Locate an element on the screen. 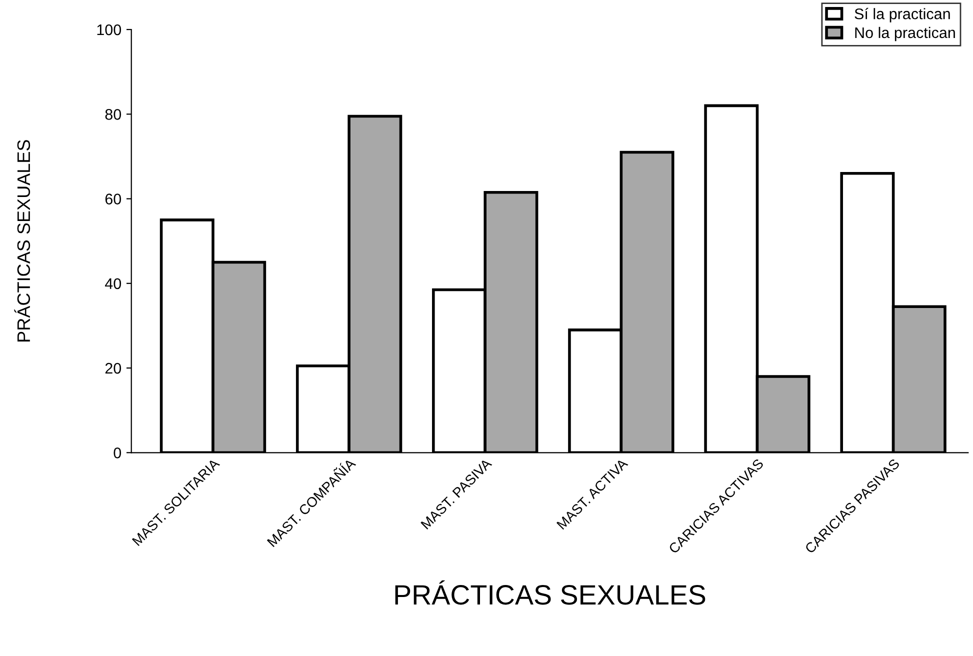 This screenshot has height=656, width=973. y-tick-label: 100 is located at coordinates (109, 30).